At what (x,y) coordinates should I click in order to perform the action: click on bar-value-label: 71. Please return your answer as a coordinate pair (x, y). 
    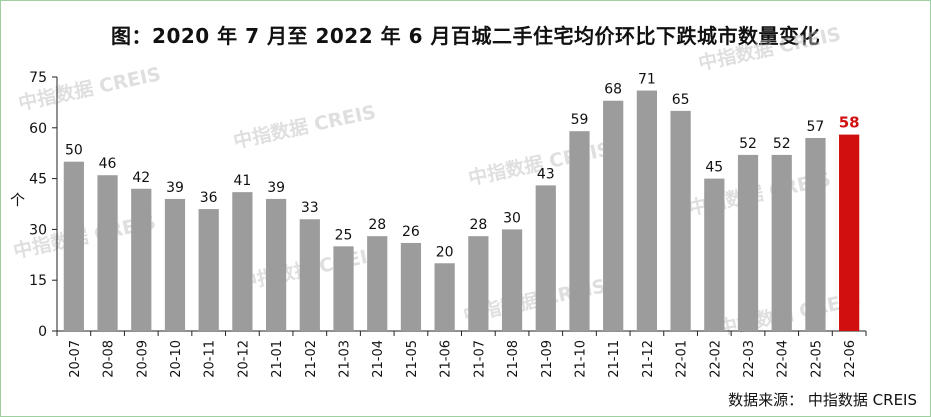
    Looking at the image, I should click on (647, 80).